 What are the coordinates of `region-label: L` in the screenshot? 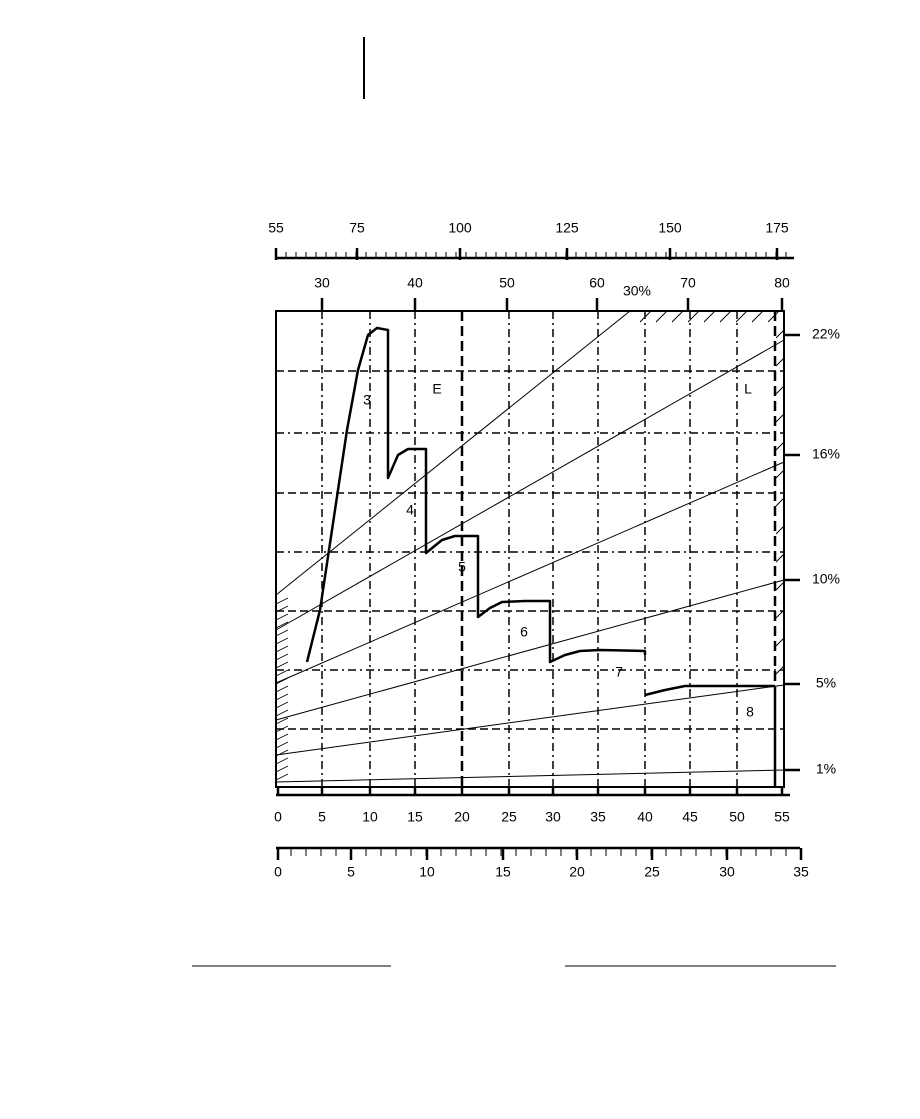 It's located at (748, 389).